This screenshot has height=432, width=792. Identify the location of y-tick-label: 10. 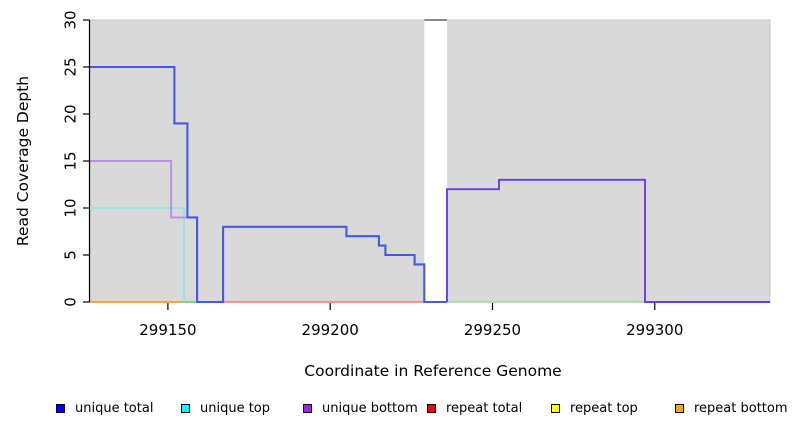
(70, 207).